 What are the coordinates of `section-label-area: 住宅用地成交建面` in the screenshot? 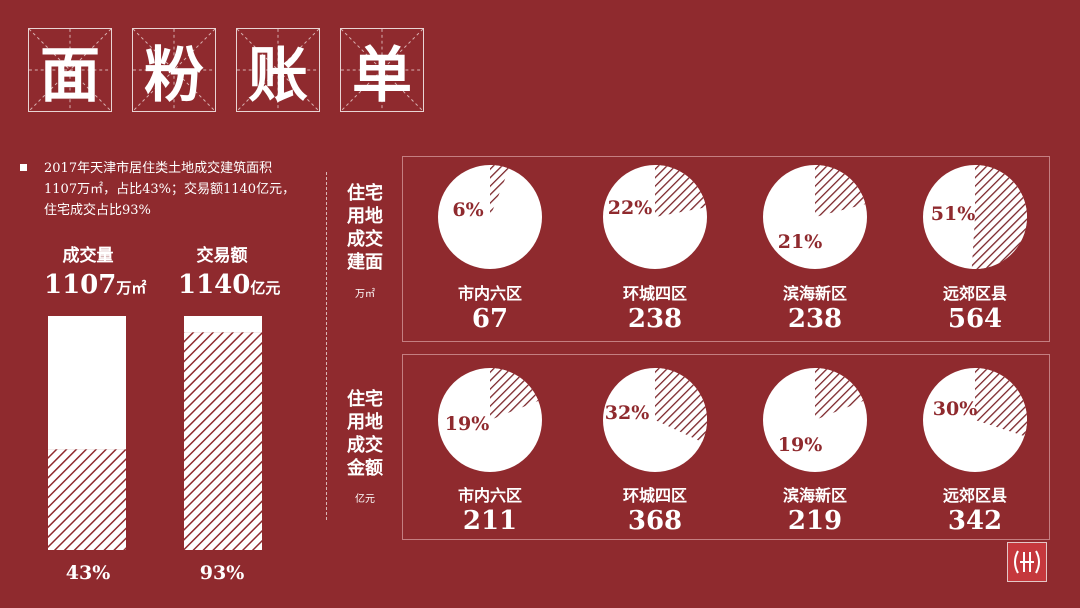 It's located at (365, 228).